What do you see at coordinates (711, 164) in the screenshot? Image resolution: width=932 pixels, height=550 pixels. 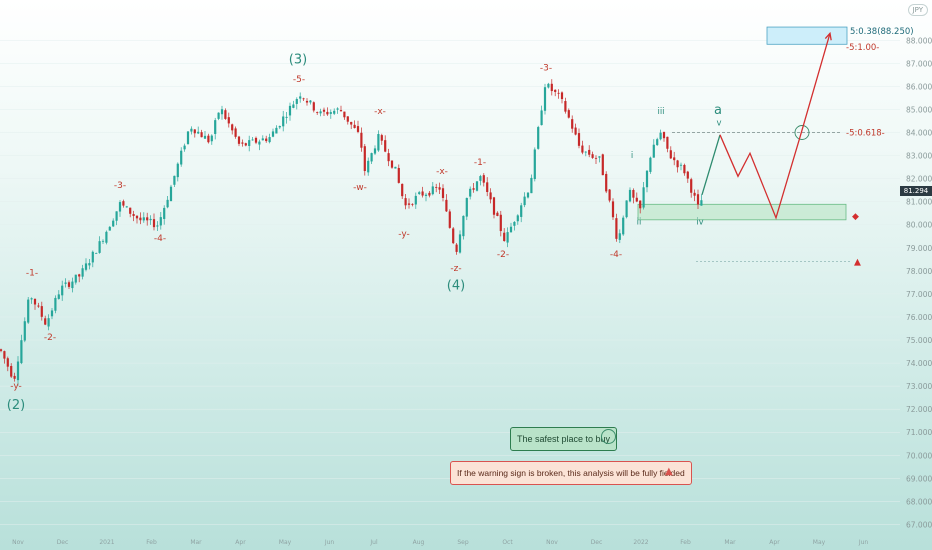 I see `projection-green-leg` at bounding box center [711, 164].